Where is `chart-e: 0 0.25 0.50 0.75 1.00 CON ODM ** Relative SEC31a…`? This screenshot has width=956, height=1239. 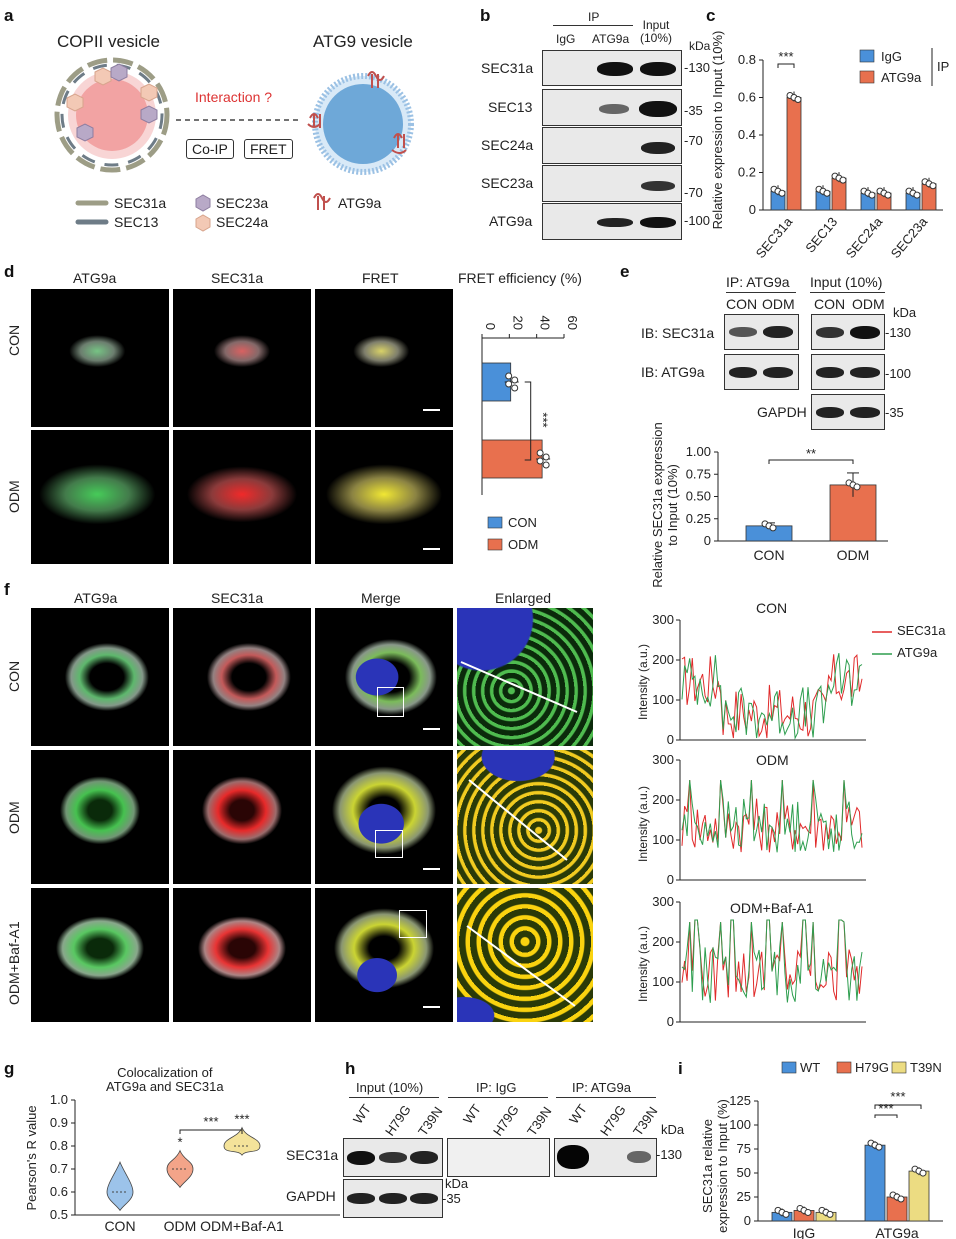 chart-e: 0 0.25 0.50 0.75 1.00 CON ODM ** Relative SEC31a… is located at coordinates (769, 505).